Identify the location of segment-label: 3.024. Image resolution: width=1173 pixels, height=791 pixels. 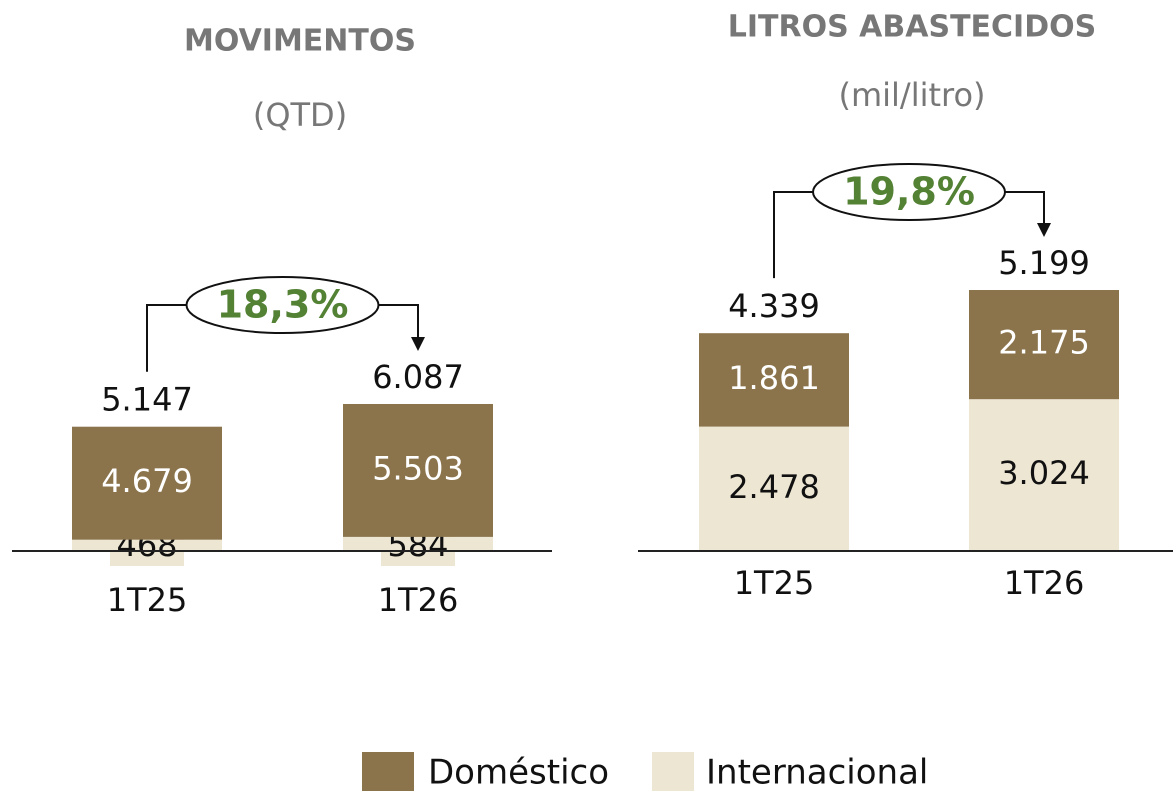
(1044, 473).